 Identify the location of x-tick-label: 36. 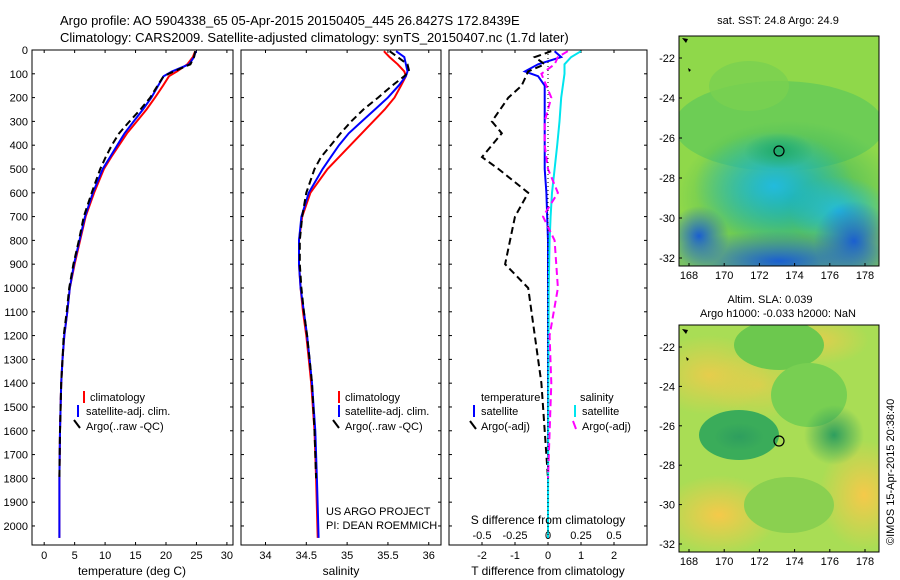
(429, 556).